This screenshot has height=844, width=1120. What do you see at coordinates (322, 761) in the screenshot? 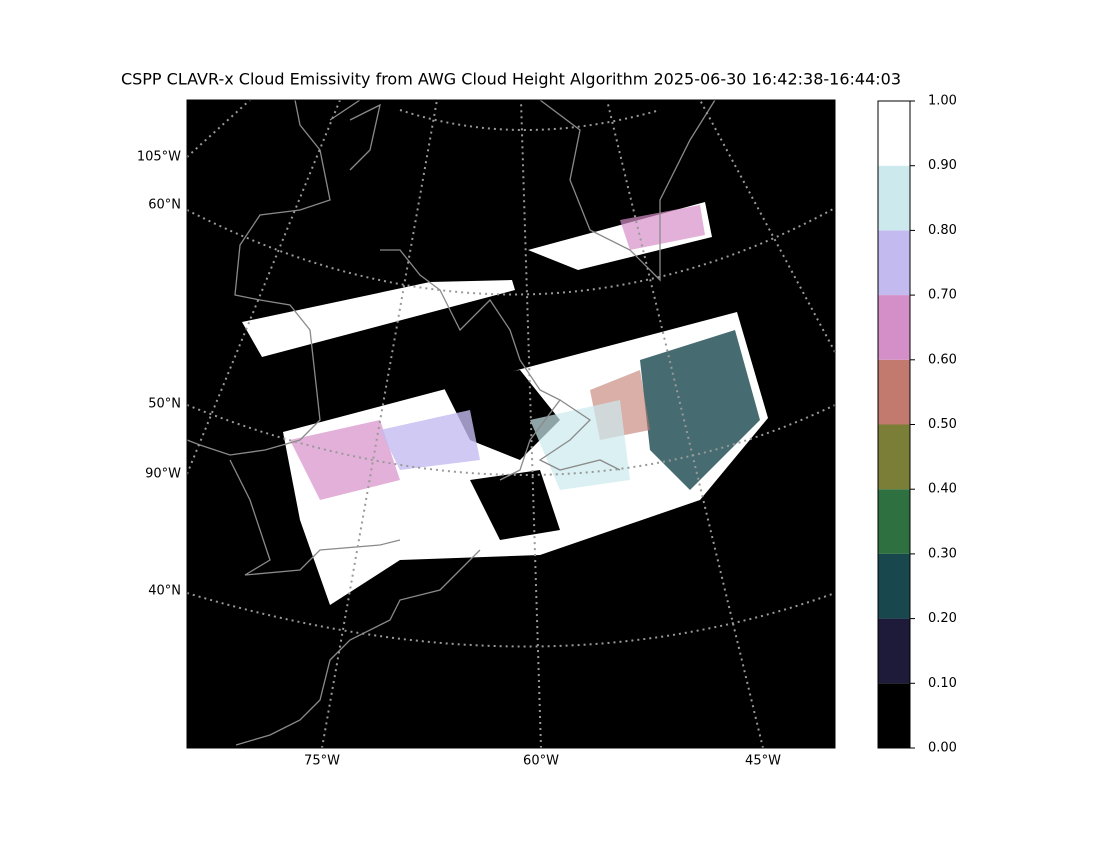
I see `map-label: 75°W` at bounding box center [322, 761].